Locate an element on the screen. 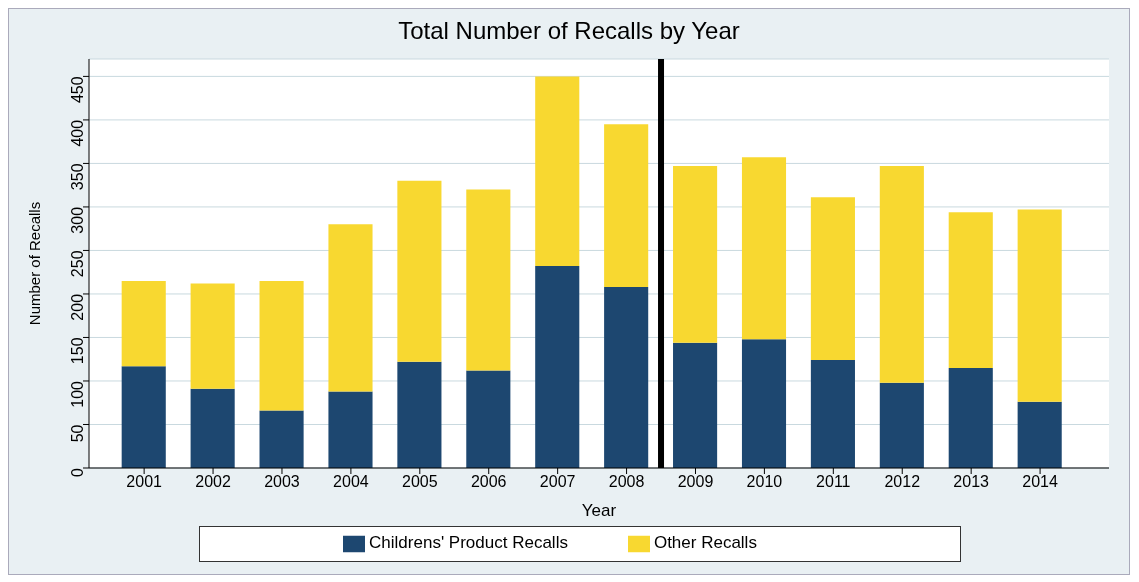 The width and height of the screenshot is (1139, 582). x-tick-label: 2008 is located at coordinates (626, 482).